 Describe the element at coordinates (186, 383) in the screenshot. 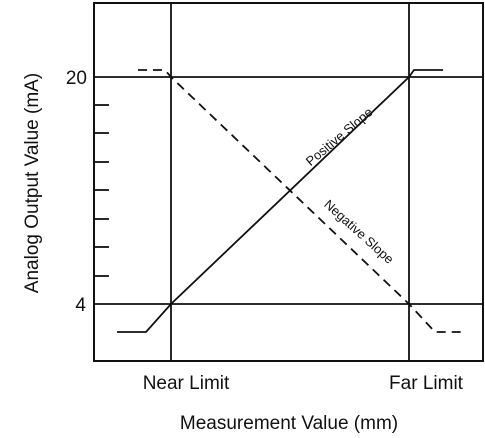

I see `x-tick-near-limit: Near Limit` at that location.